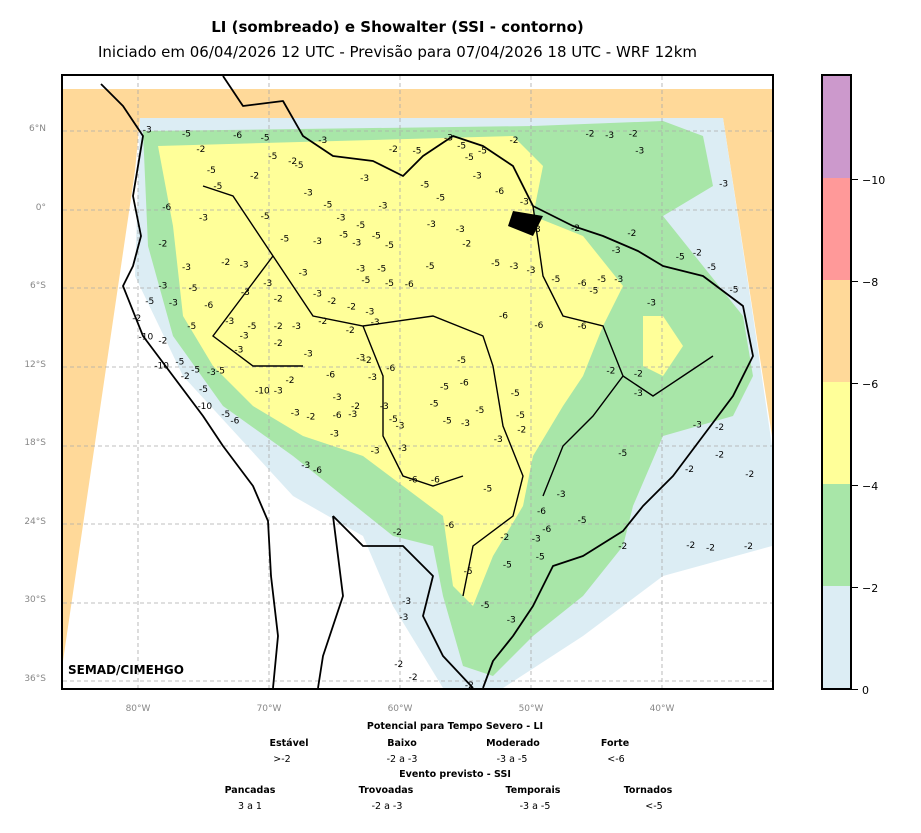 The image size is (921, 833). I want to click on lat-label: 30°S, so click(35, 600).